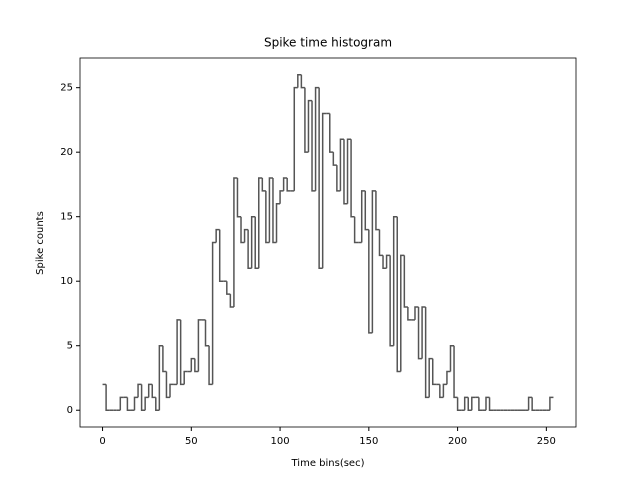 This screenshot has height=484, width=640. Describe the element at coordinates (102, 441) in the screenshot. I see `x-tick-label: 0` at that location.